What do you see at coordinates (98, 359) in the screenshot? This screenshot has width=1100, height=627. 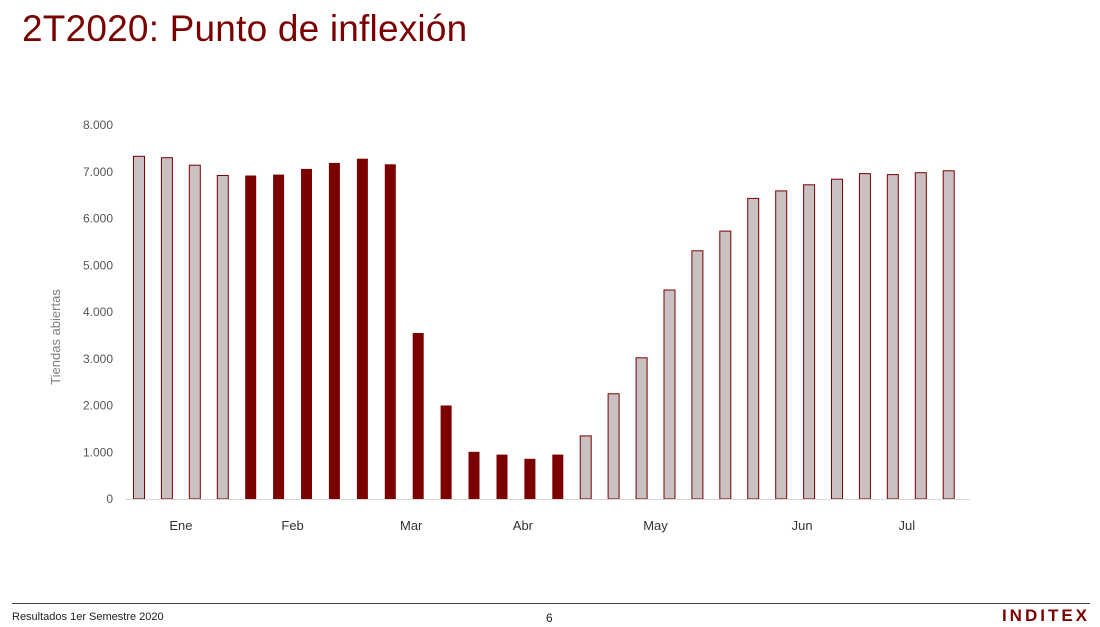 I see `y-tick-label: 3.000` at bounding box center [98, 359].